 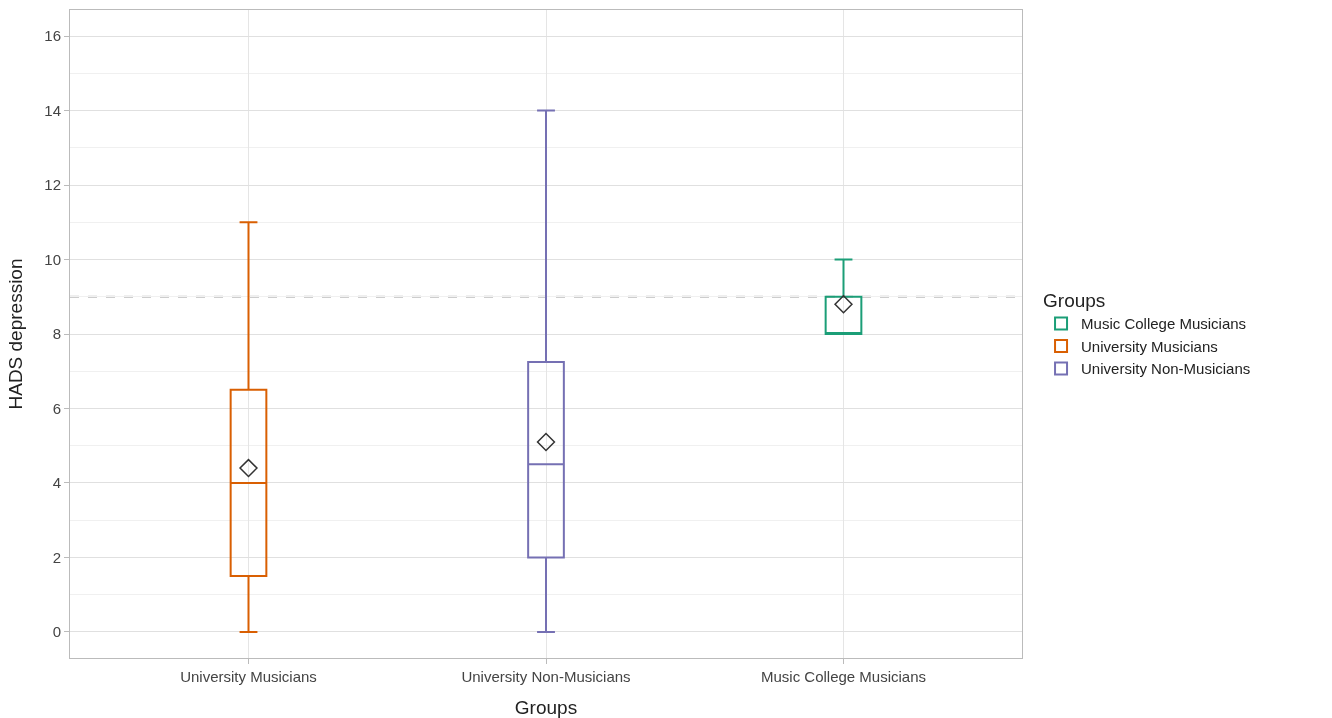 What do you see at coordinates (843, 676) in the screenshot?
I see `x-tick-label: Music College Musicians` at bounding box center [843, 676].